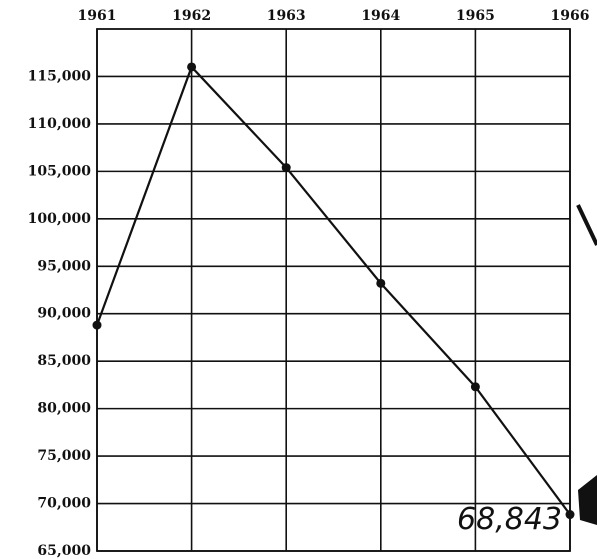  Describe the element at coordinates (286, 16) in the screenshot. I see `x-tick-label: 1963` at that location.